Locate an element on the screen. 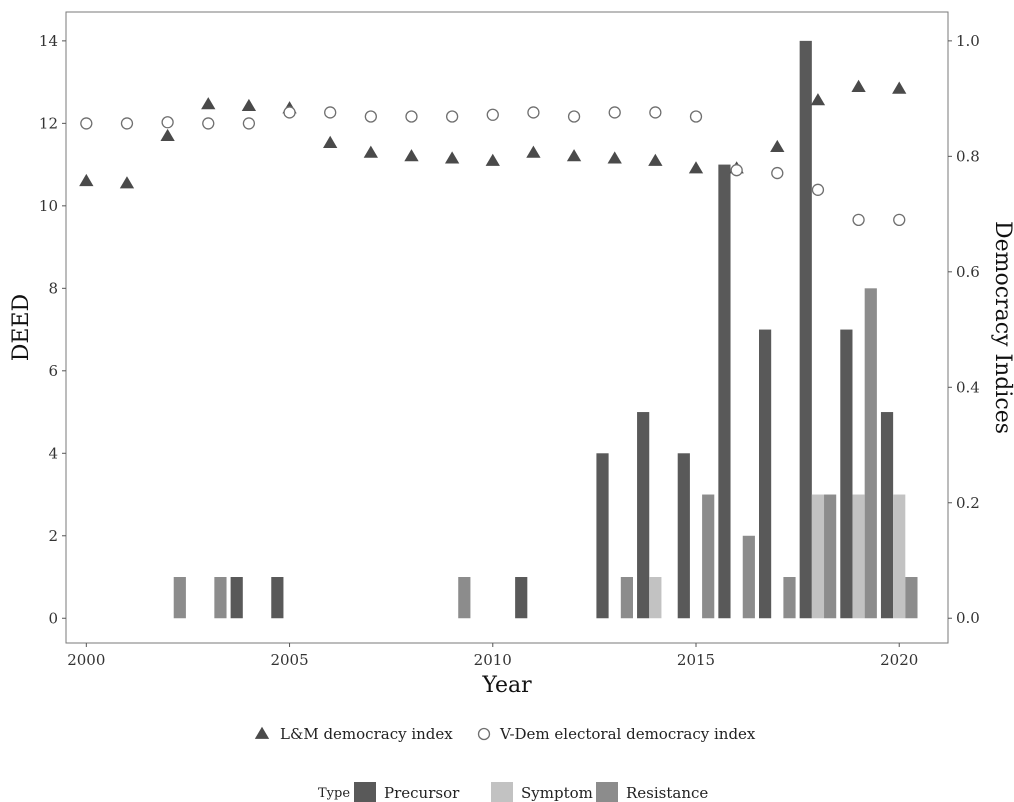 Image resolution: width=1014 pixels, height=802 pixels. lm-point-2010 is located at coordinates (492, 159).